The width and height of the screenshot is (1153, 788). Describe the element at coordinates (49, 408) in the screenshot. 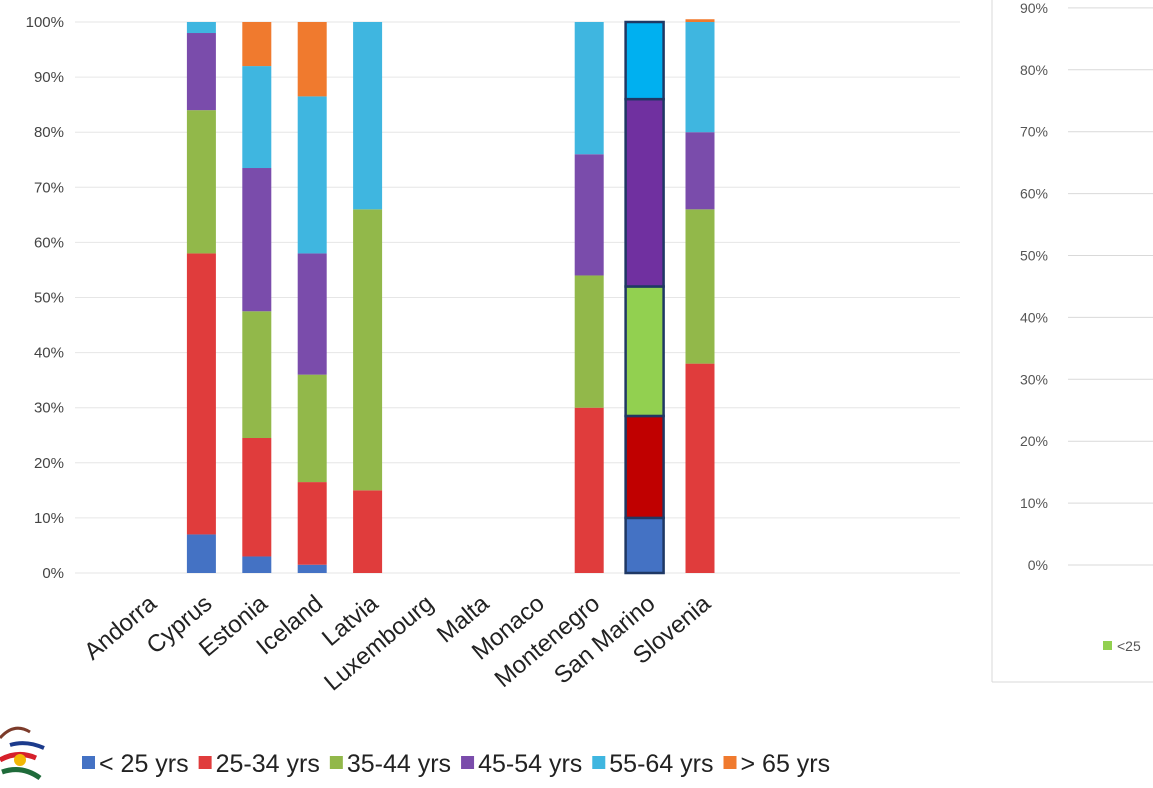

I see `y-tick-label: 30%` at that location.